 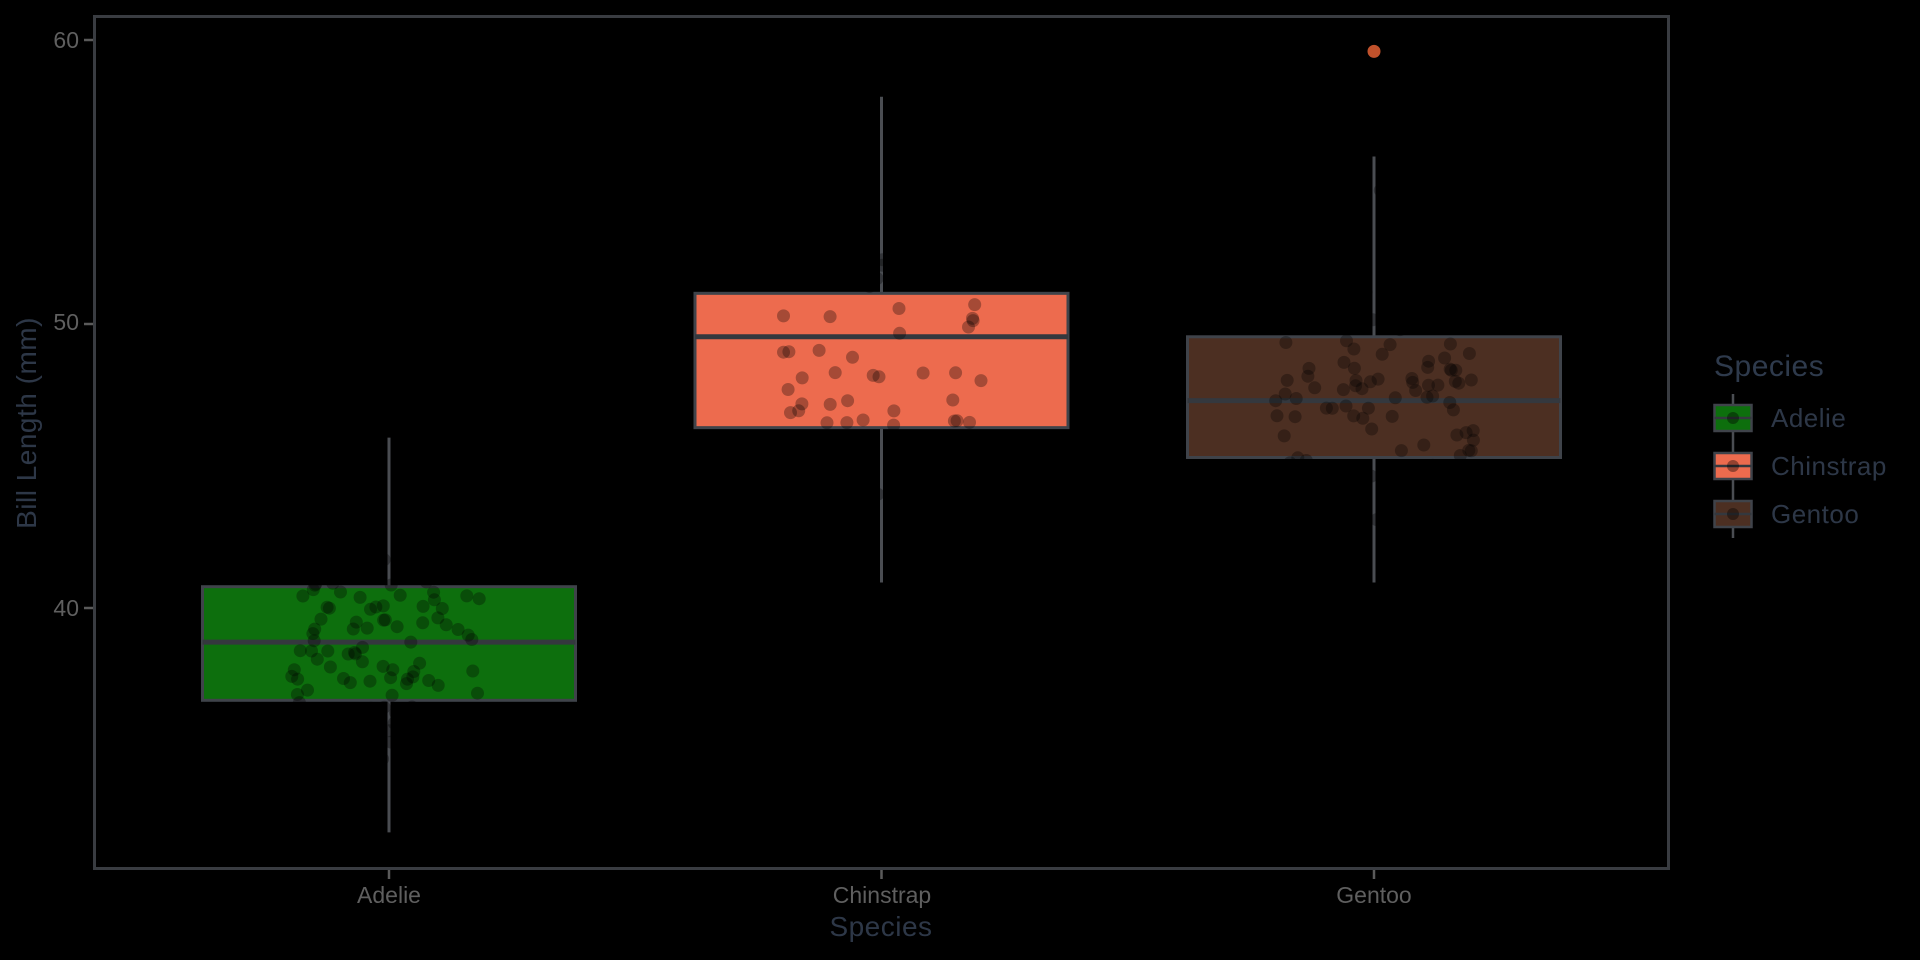 What do you see at coordinates (1769, 366) in the screenshot?
I see `legend-title: Species` at bounding box center [1769, 366].